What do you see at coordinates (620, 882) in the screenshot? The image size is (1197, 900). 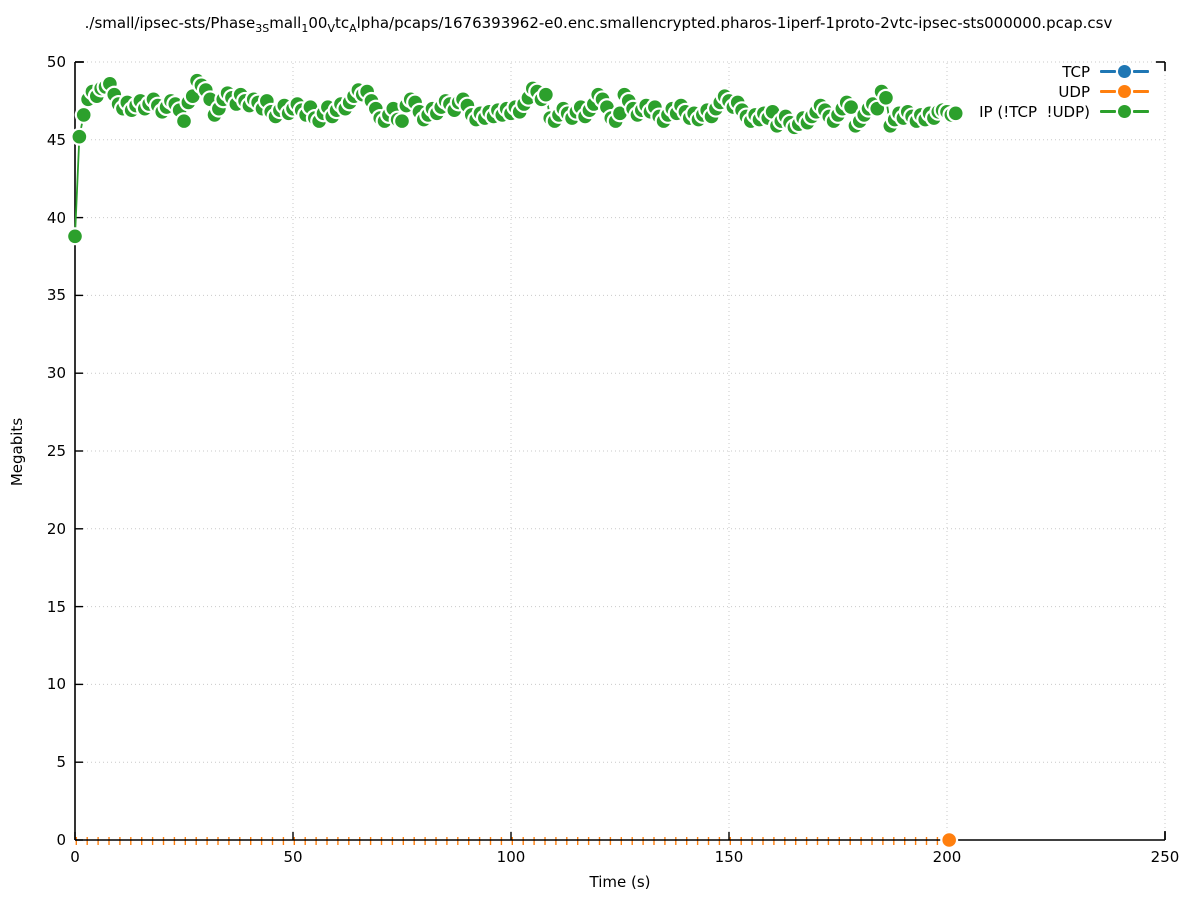 I see `x-axis-label: Time (s)` at bounding box center [620, 882].